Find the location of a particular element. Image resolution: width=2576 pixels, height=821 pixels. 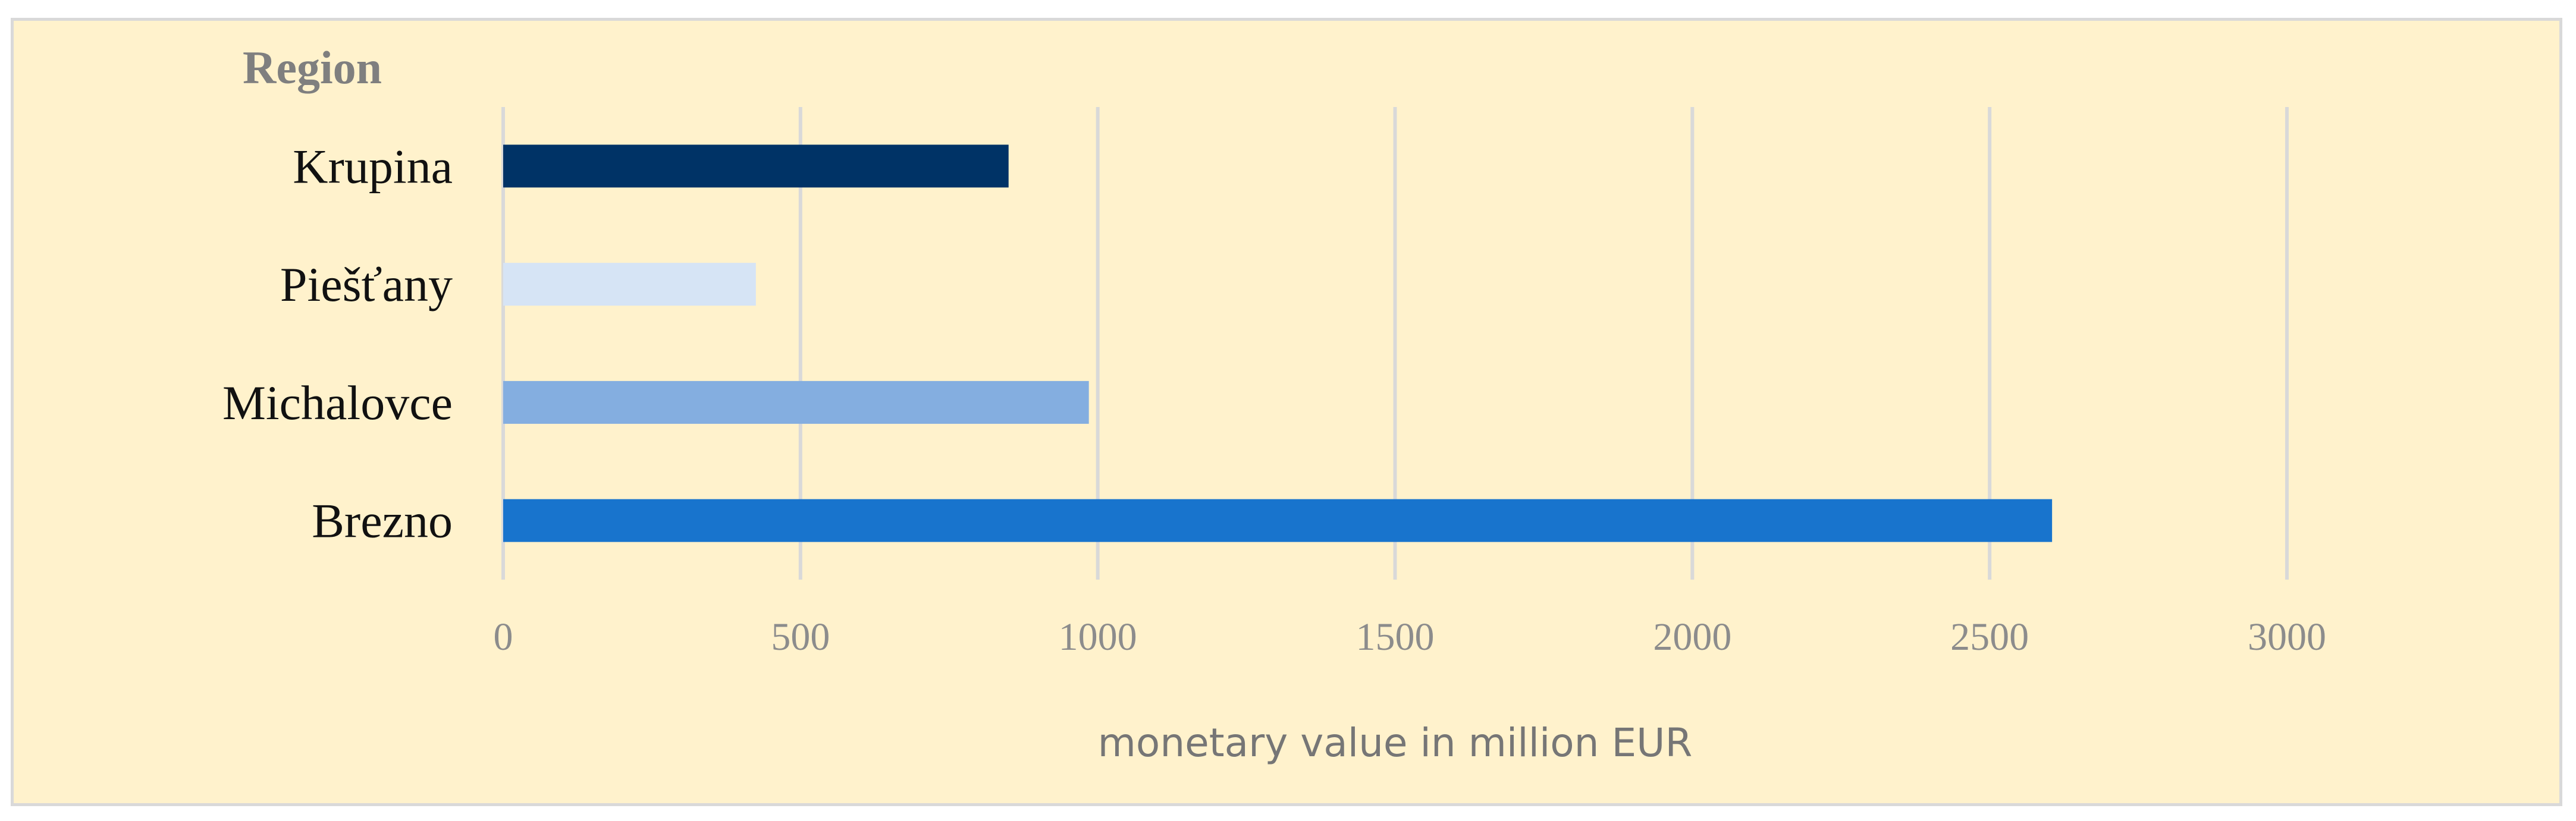

x-tick-label: 2500 is located at coordinates (1989, 637).